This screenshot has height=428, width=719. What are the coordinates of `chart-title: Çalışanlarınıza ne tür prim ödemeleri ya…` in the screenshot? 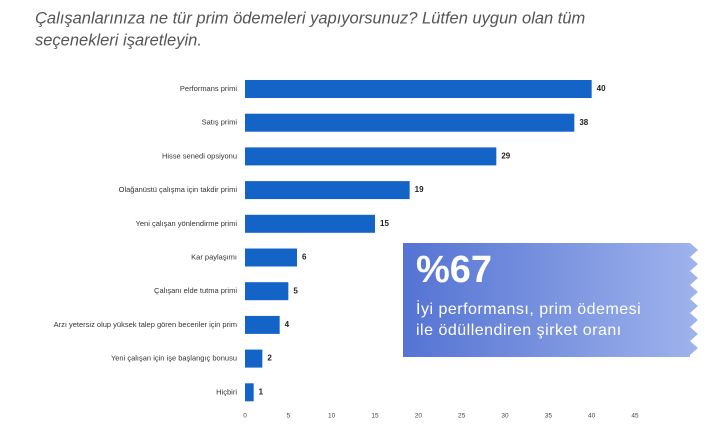 It's located at (310, 18).